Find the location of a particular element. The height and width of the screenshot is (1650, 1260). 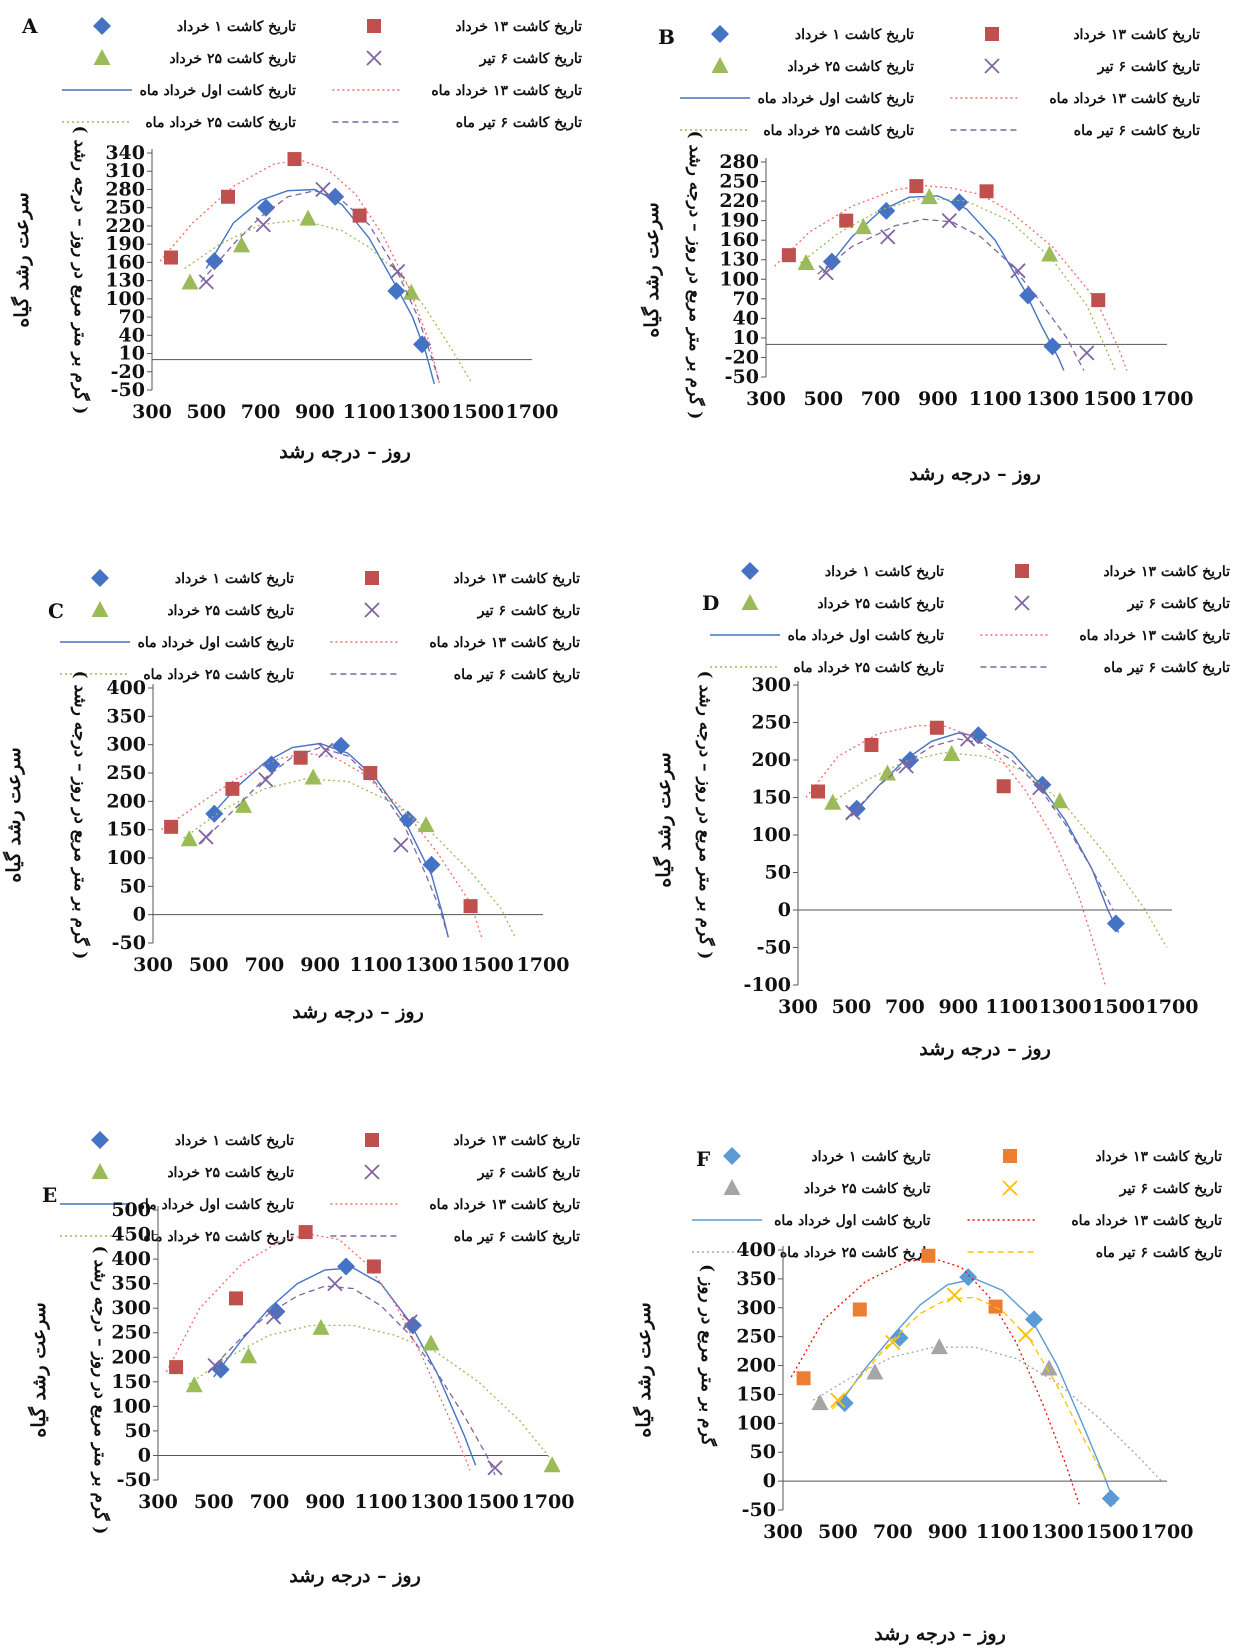

legend-label: تاریخ کاشت ۶ تیر ماه is located at coordinates (1159, 1253).